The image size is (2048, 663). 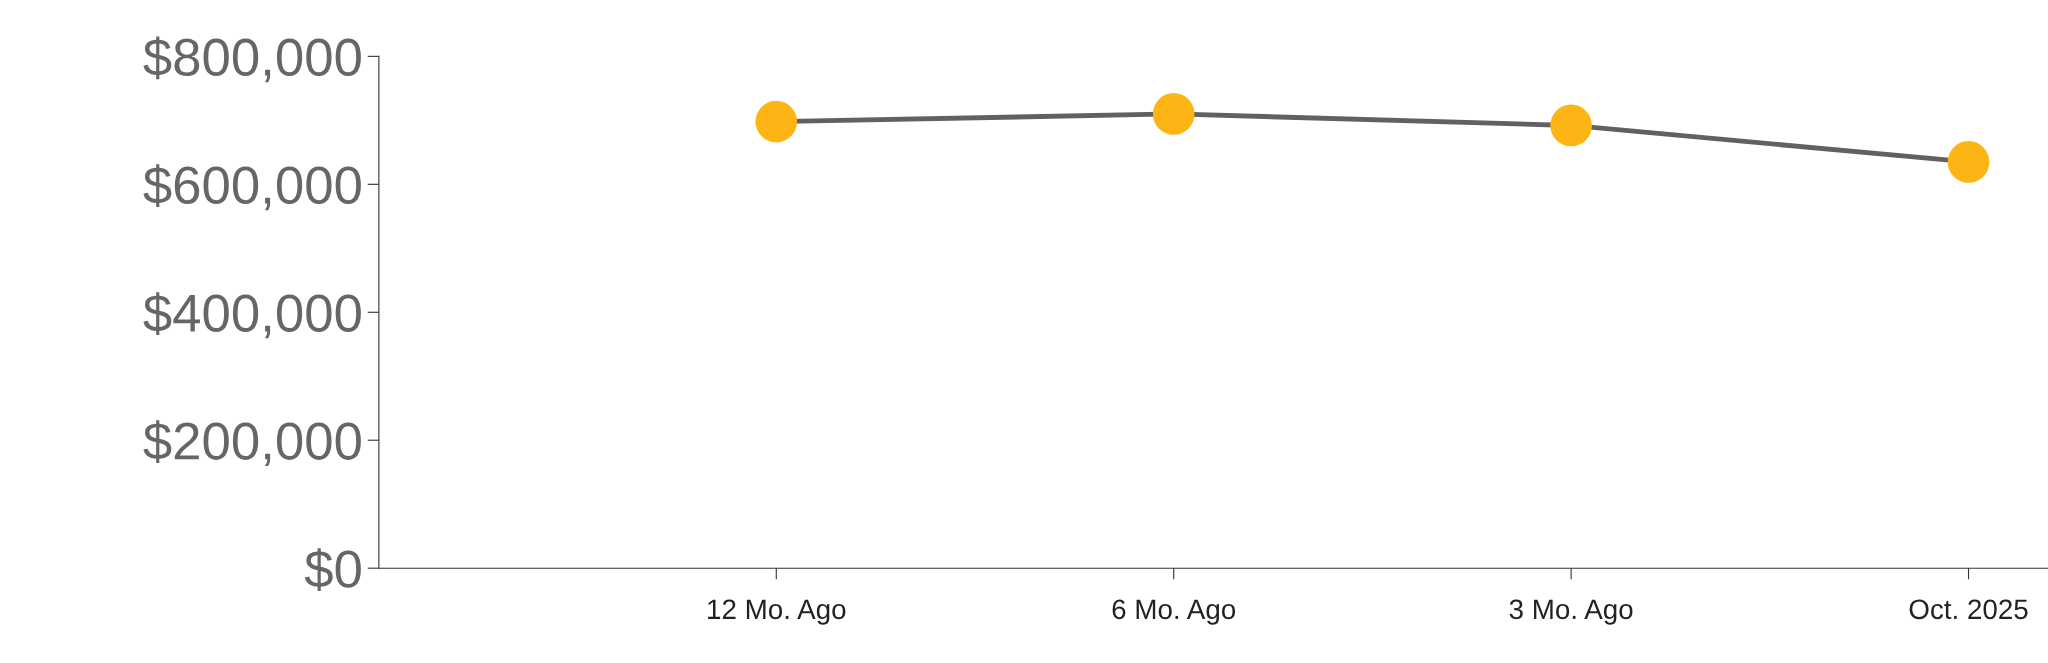 I want to click on x-tick-label: 6 Mo. Ago, so click(x=1174, y=612).